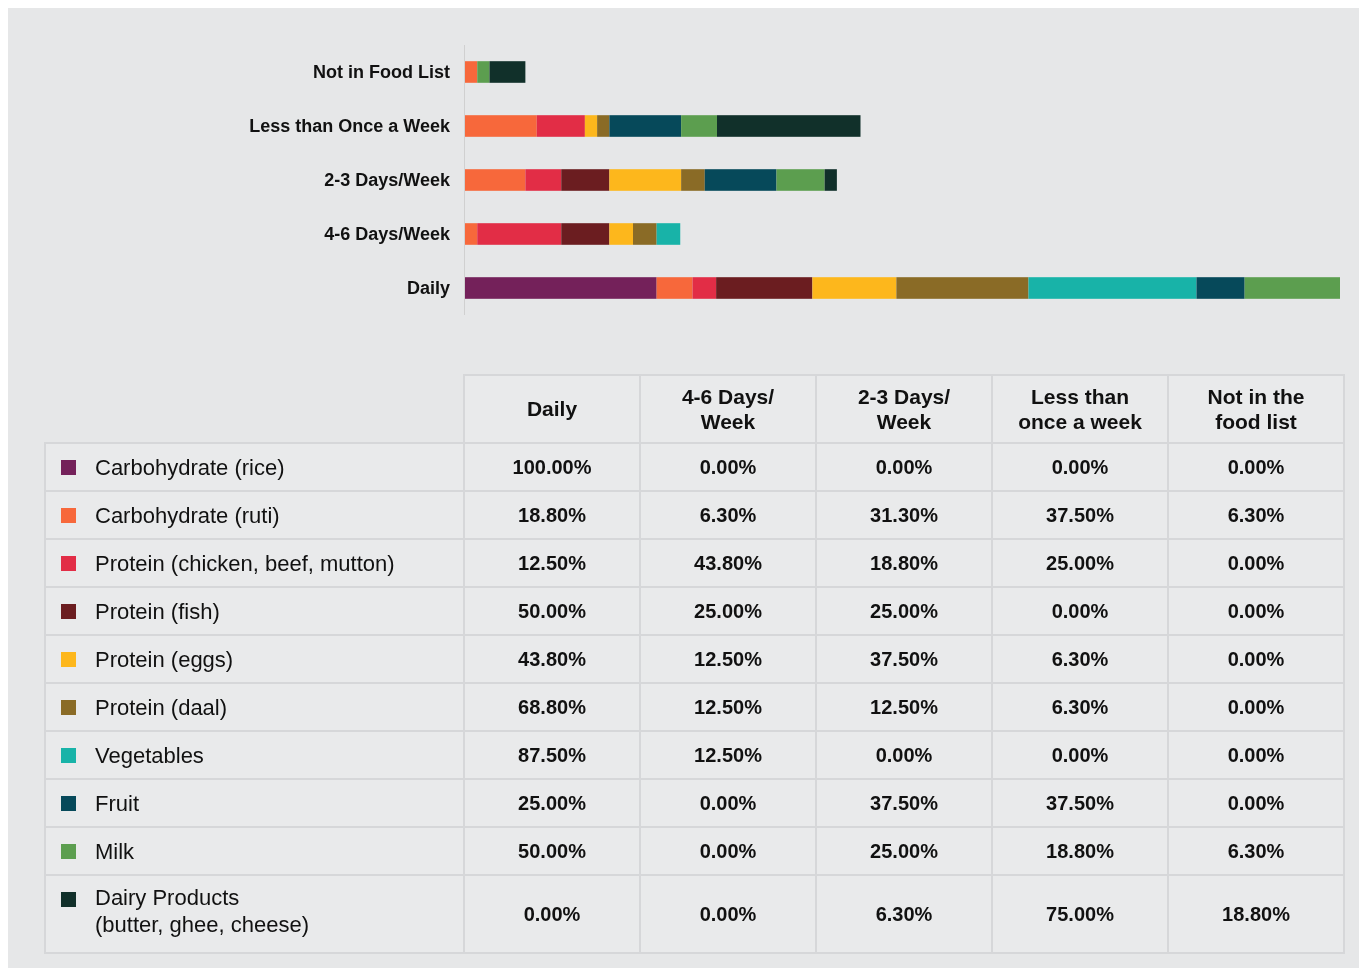  What do you see at coordinates (387, 180) in the screenshot?
I see `y-tick-label: 2-3 Days/Week` at bounding box center [387, 180].